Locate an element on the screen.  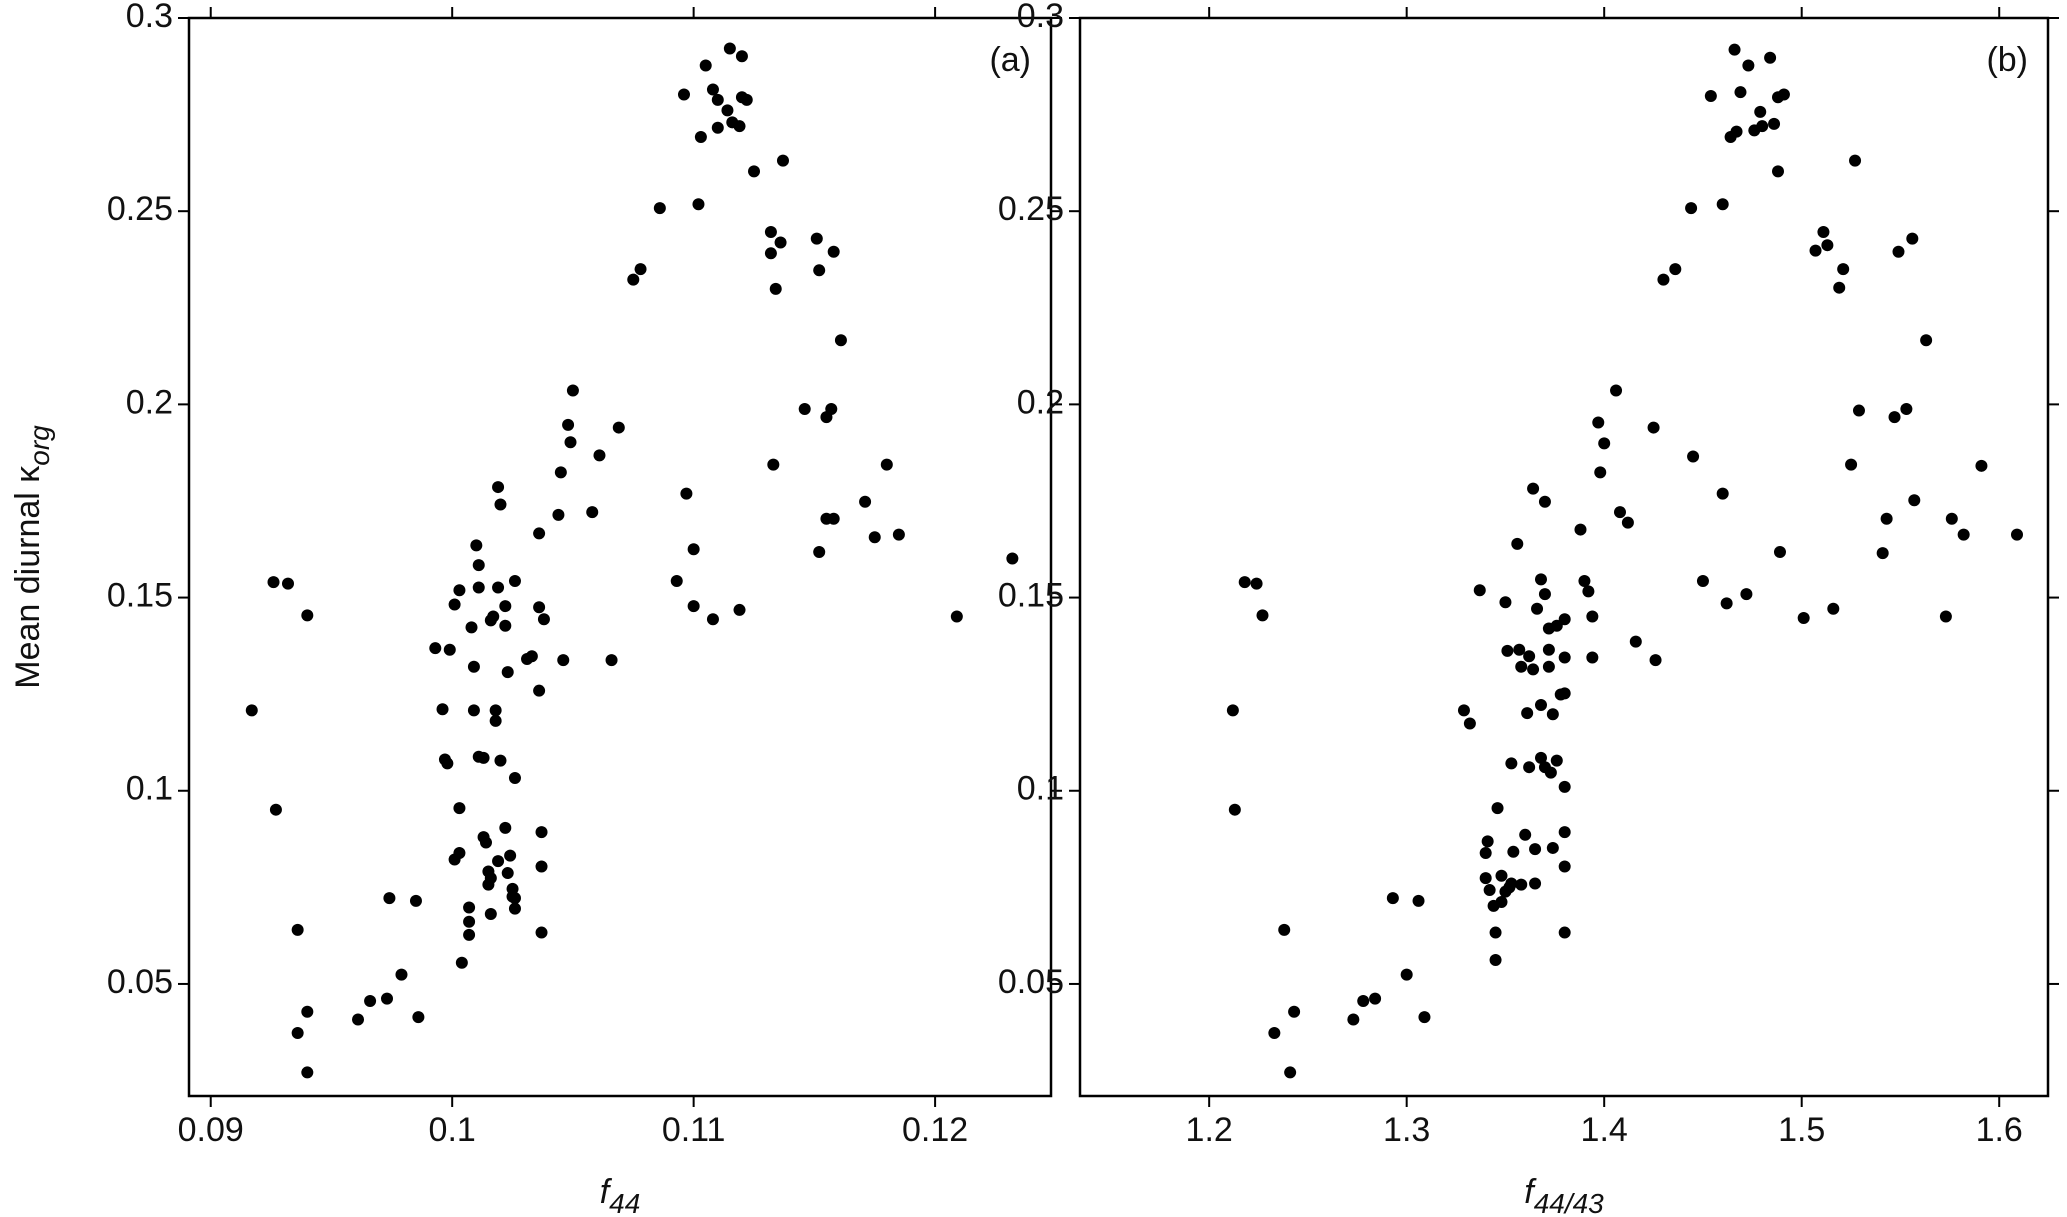
y-tick-label: 0.1 is located at coordinates (149, 789).